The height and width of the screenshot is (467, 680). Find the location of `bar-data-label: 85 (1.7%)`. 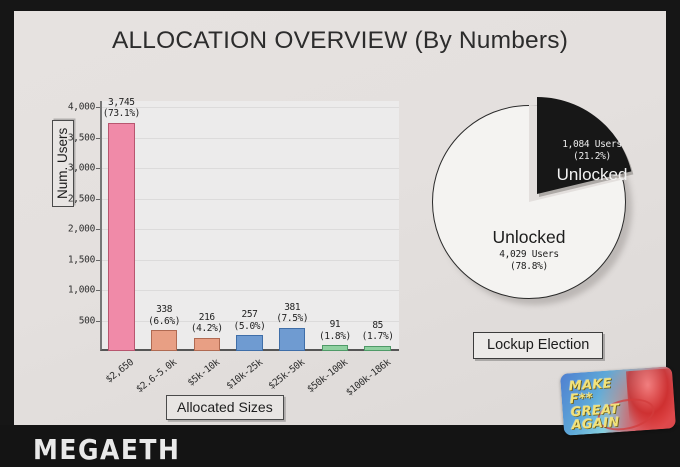

bar-data-label: 85 (1.7%) is located at coordinates (378, 331).